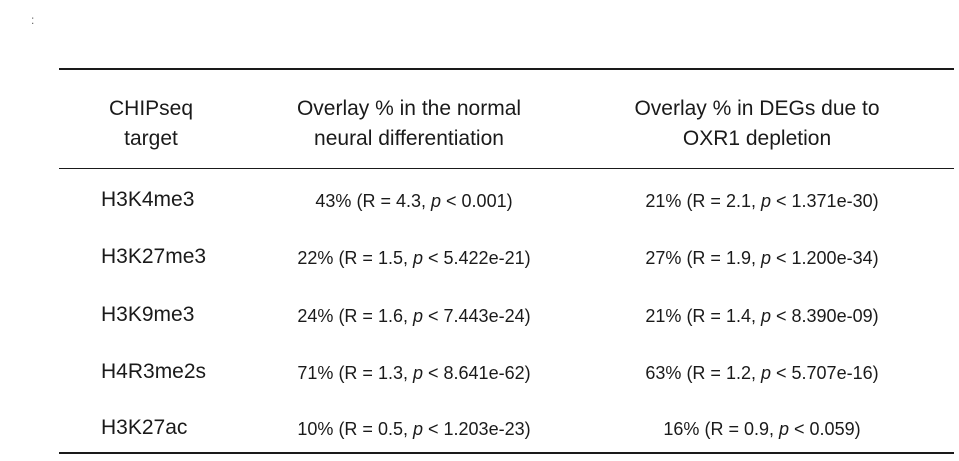 This screenshot has height=461, width=959. What do you see at coordinates (479, 316) in the screenshot?
I see `p-value: < 7.443e-24)` at bounding box center [479, 316].